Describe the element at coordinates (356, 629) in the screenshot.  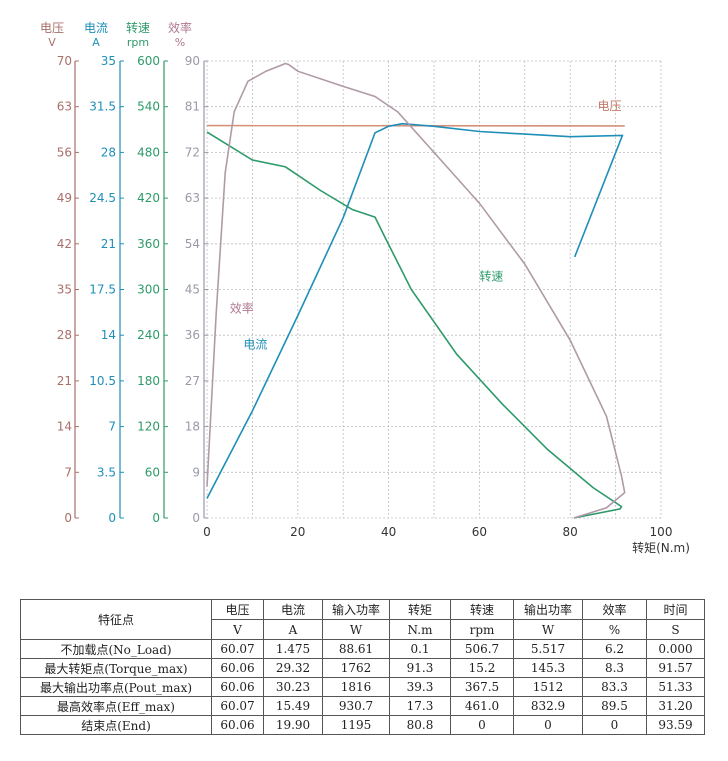
I see `unit-input-power: W` at that location.